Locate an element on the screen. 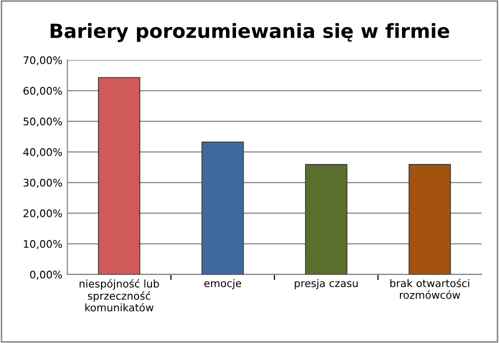 The image size is (499, 343). y-tick-label: 30,00% is located at coordinates (43, 183).